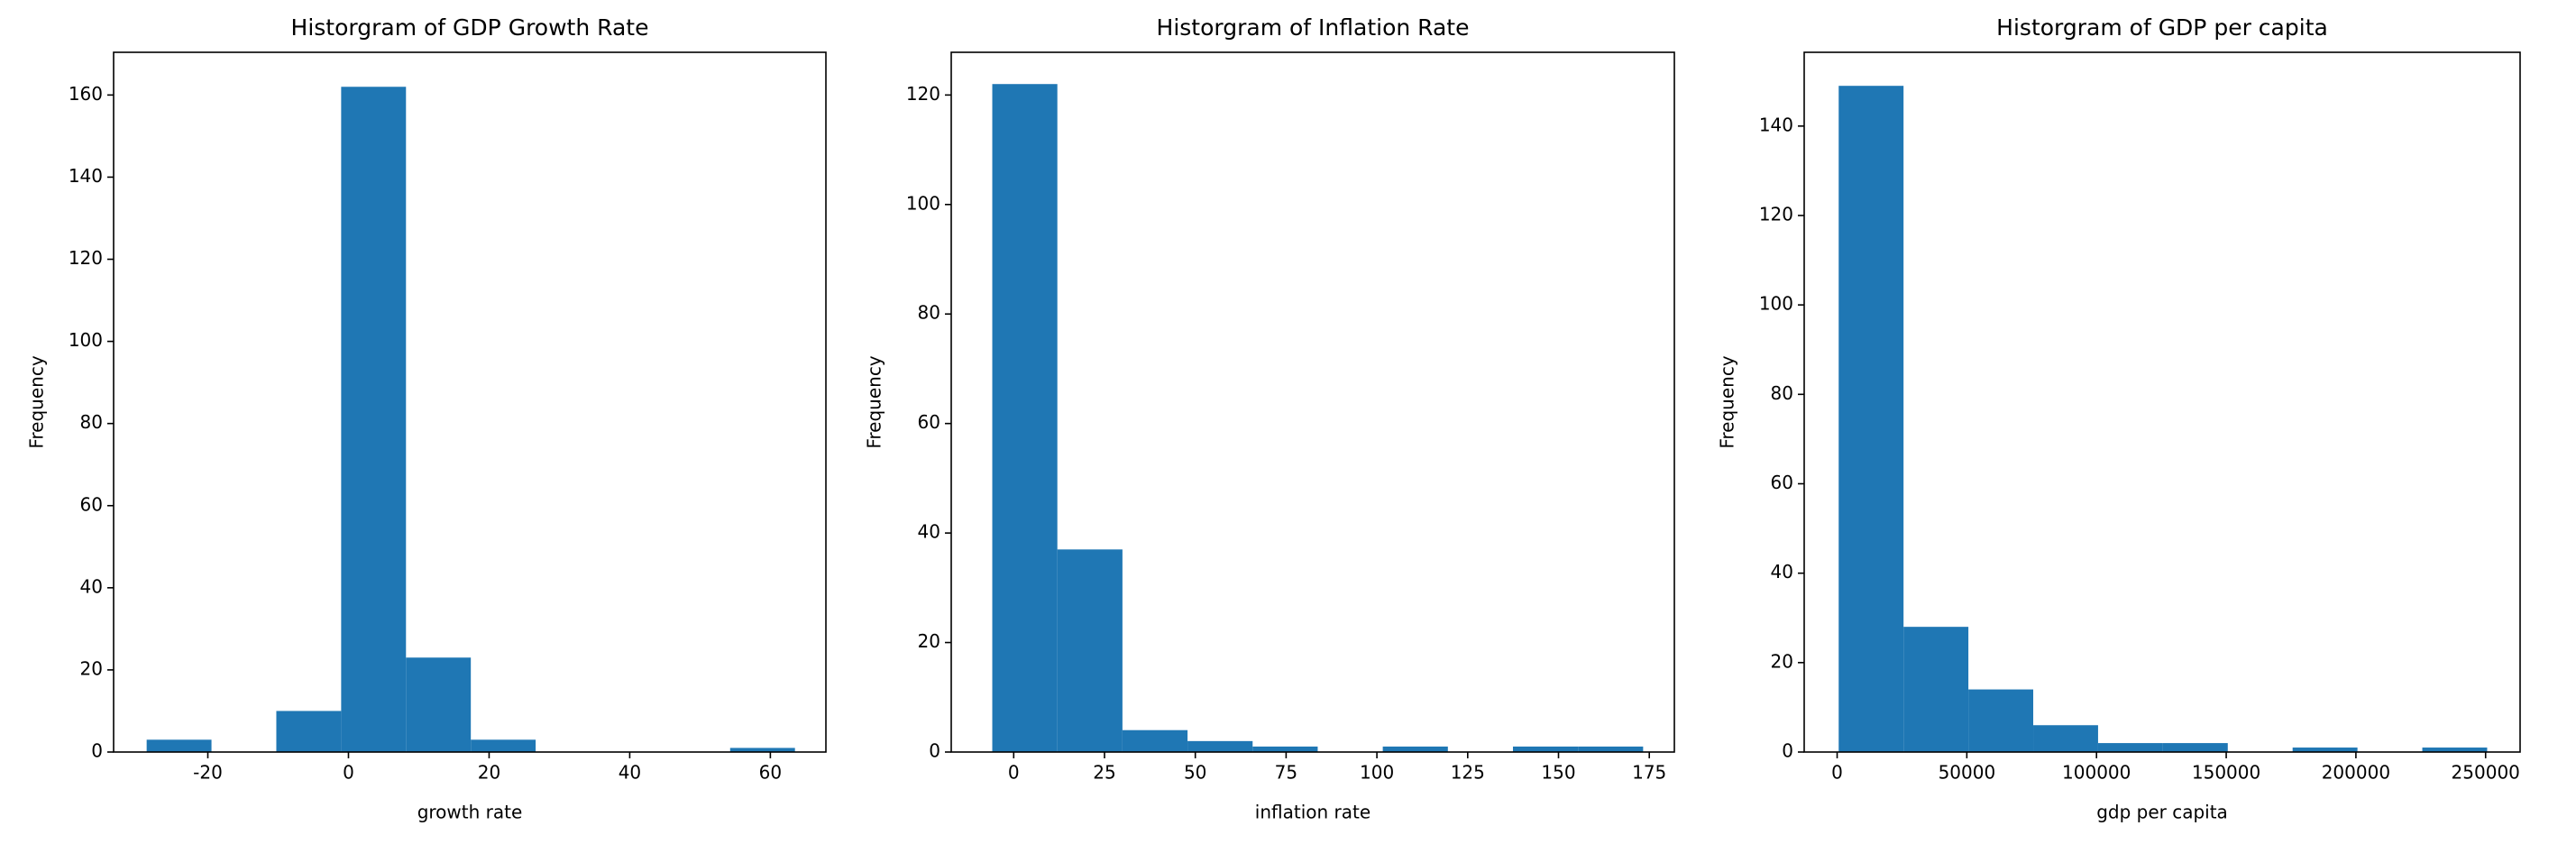  What do you see at coordinates (1468, 773) in the screenshot?
I see `x-tick-label: 125` at bounding box center [1468, 773].